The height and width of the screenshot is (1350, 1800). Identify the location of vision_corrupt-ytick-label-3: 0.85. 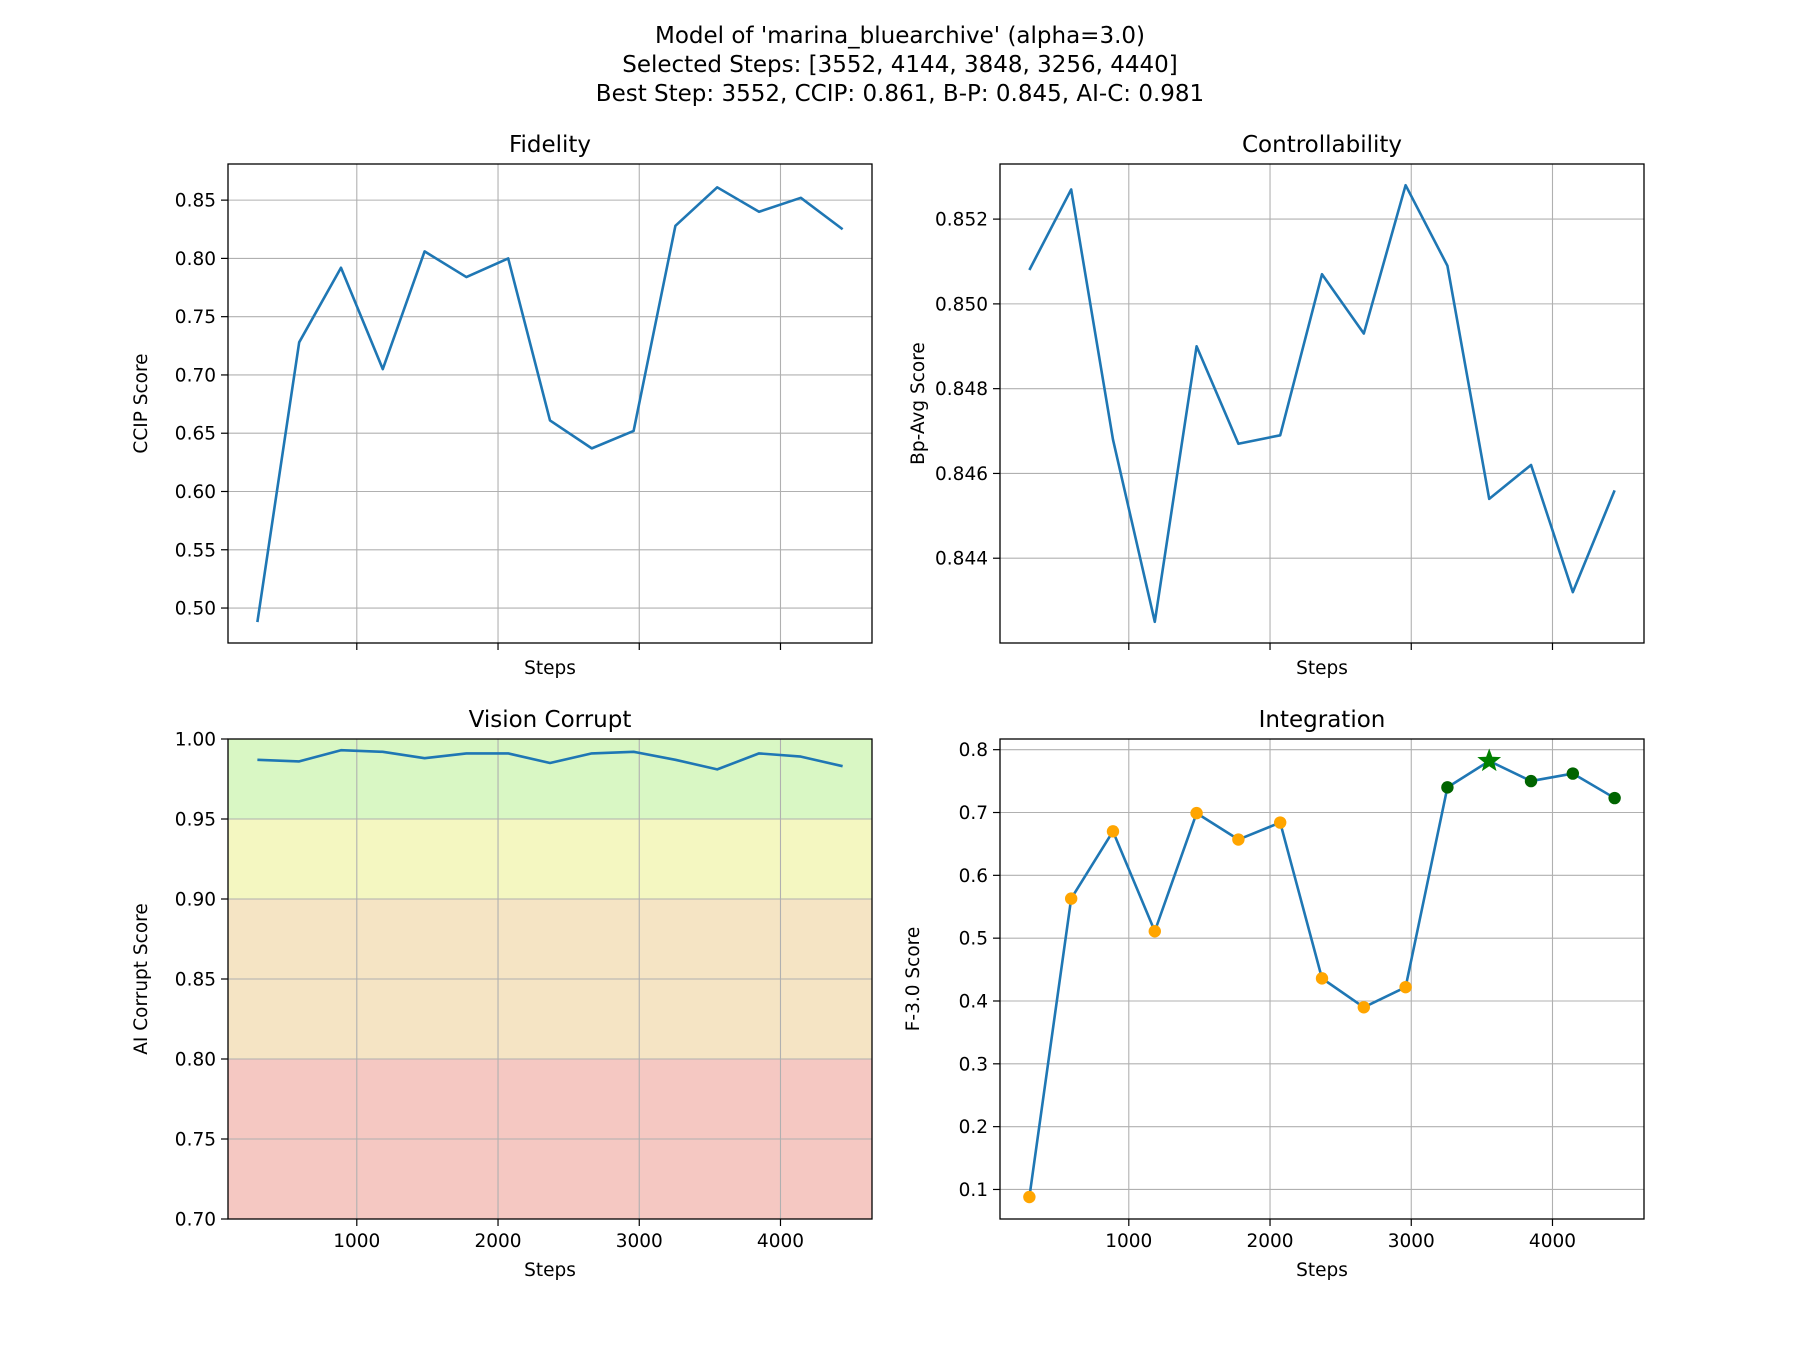
(195, 980).